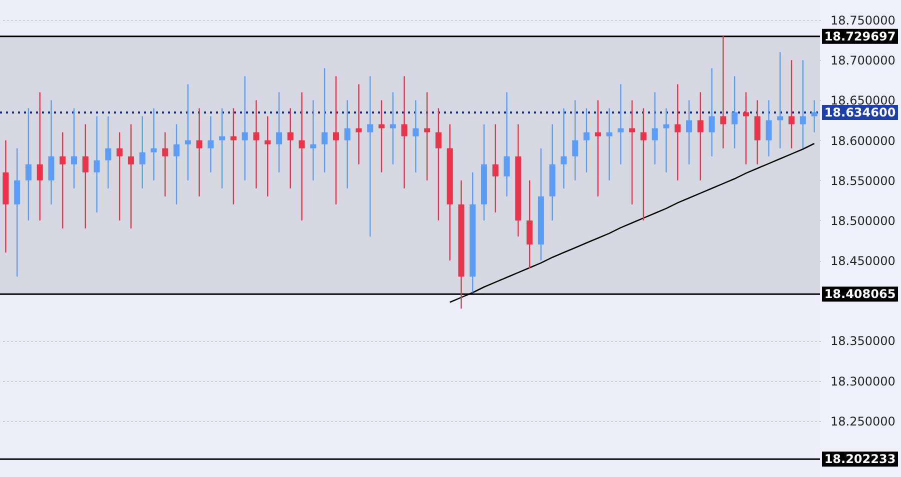 Image resolution: width=901 pixels, height=477 pixels. I want to click on y-tick-label: 18.550000, so click(863, 181).